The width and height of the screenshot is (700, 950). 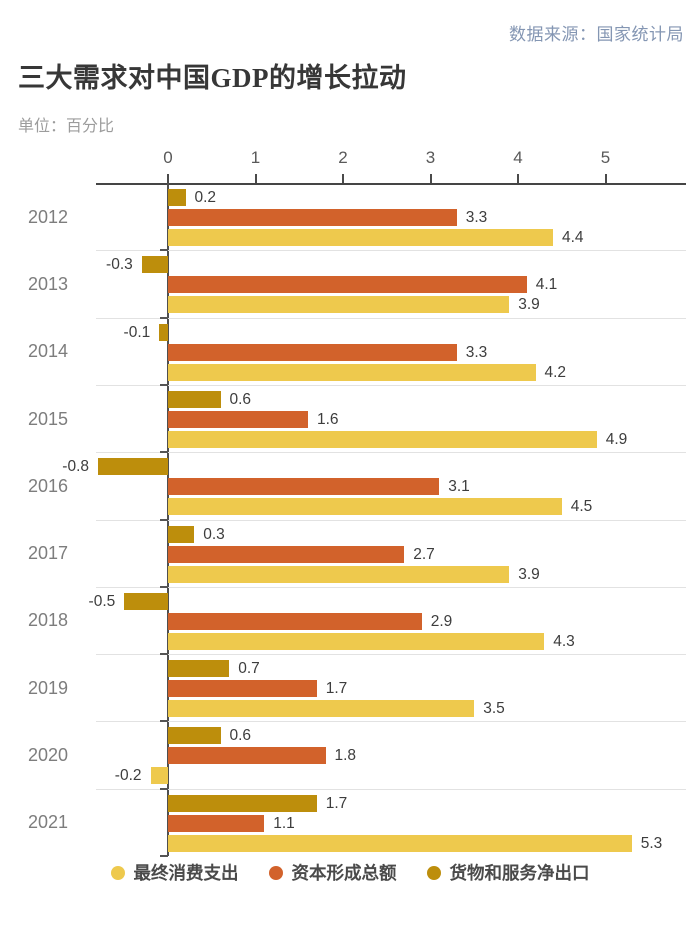 What do you see at coordinates (494, 709) in the screenshot?
I see `value-label-consumption-2019: 3.5` at bounding box center [494, 709].